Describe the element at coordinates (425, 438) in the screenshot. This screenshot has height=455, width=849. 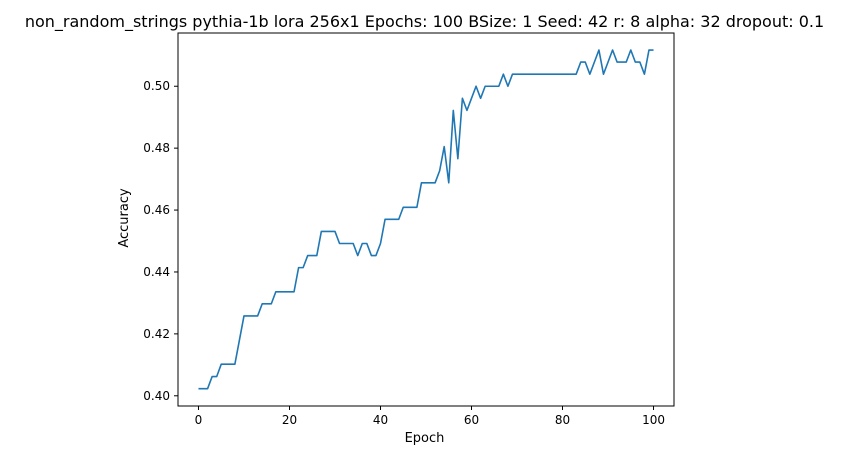
I see `x-axis-label: Epoch` at that location.